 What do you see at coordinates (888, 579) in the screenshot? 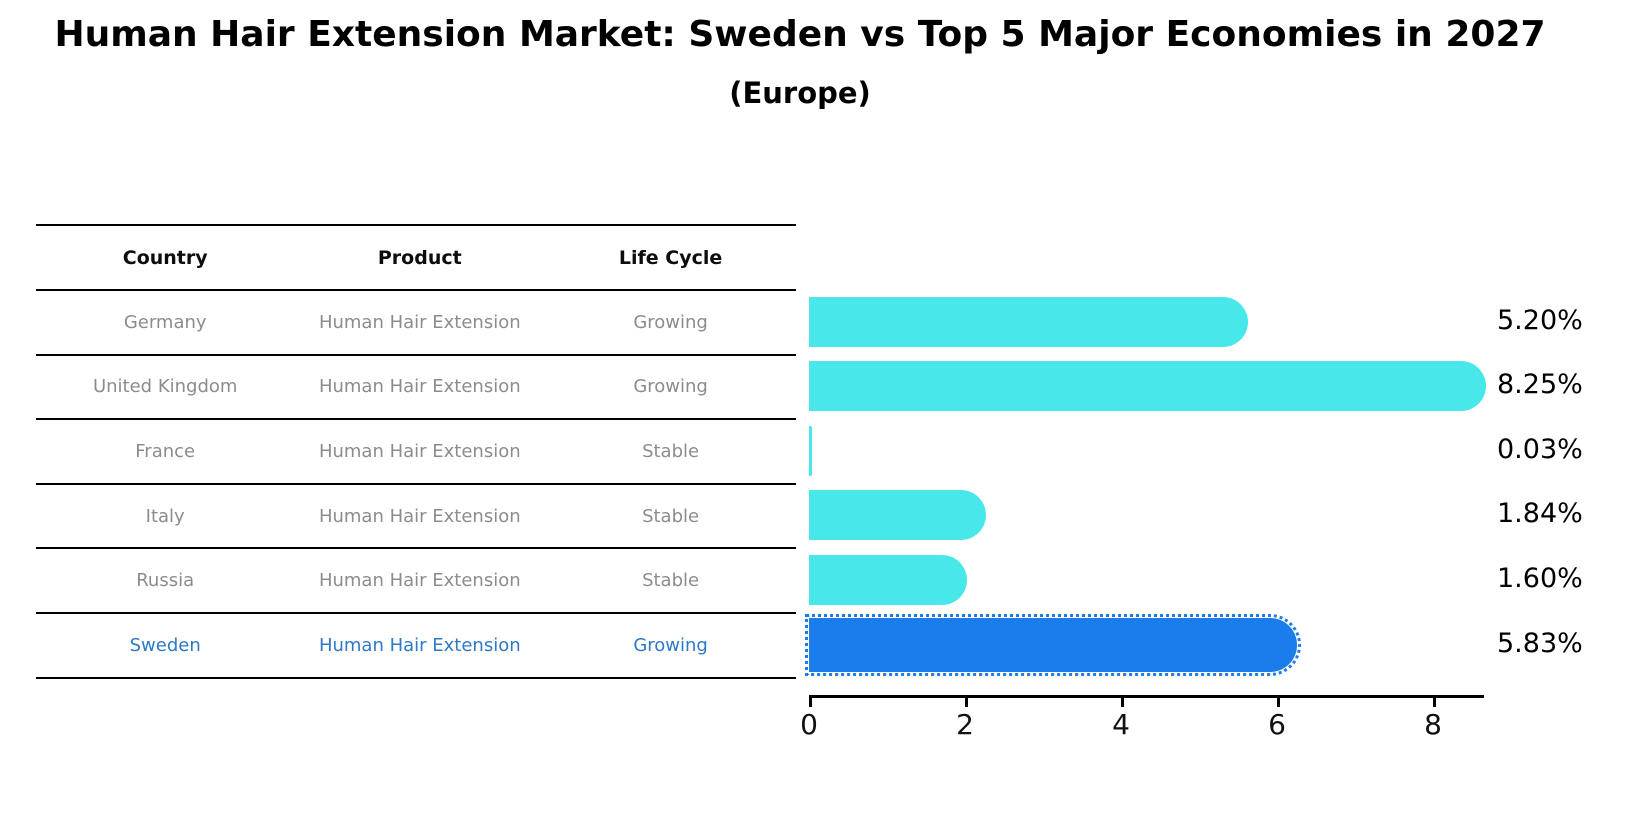
I see `bar-russia` at bounding box center [888, 579].